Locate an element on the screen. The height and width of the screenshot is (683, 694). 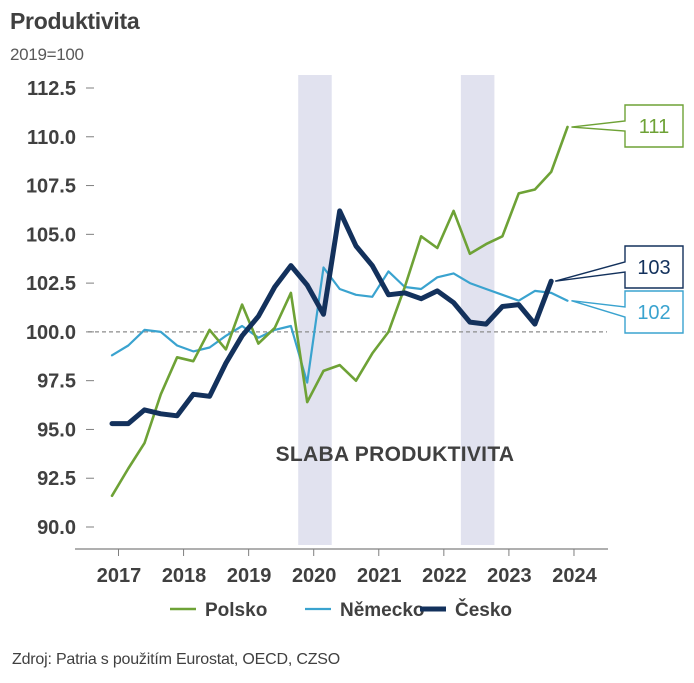
callout-nemecko: 102 is located at coordinates (627, 312).